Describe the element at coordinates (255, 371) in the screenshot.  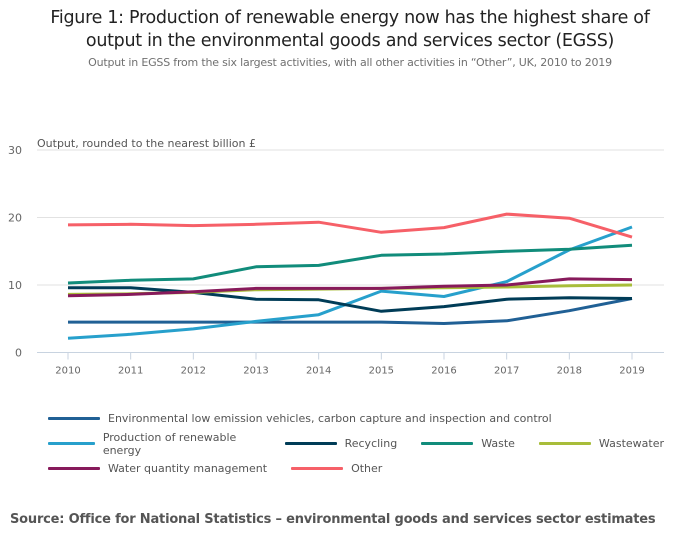
I see `x-tick-label: 2013` at that location.